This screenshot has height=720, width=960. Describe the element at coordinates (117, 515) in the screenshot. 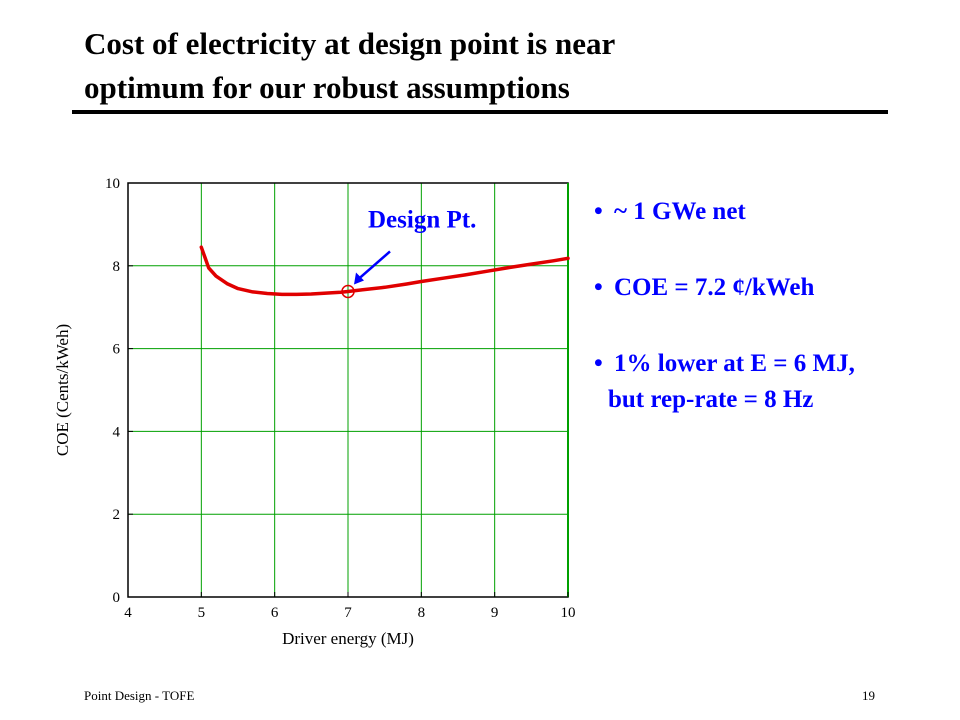

I see `y-tick-label: 2` at that location.